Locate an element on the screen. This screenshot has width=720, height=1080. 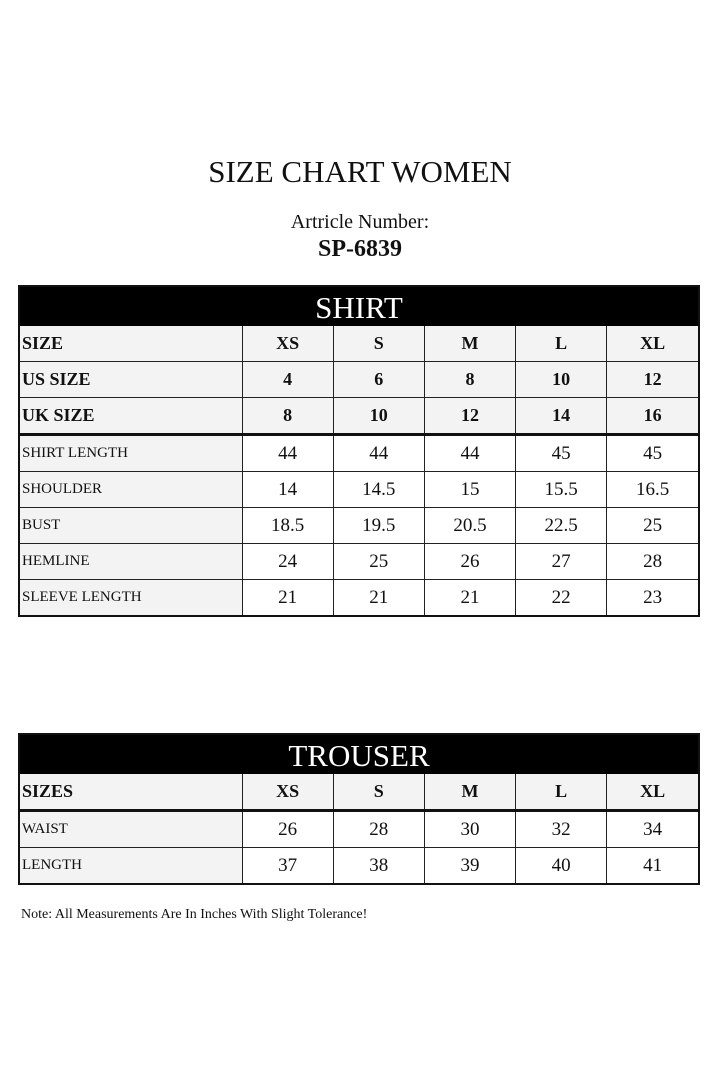
row-label: SIZE is located at coordinates (131, 344).